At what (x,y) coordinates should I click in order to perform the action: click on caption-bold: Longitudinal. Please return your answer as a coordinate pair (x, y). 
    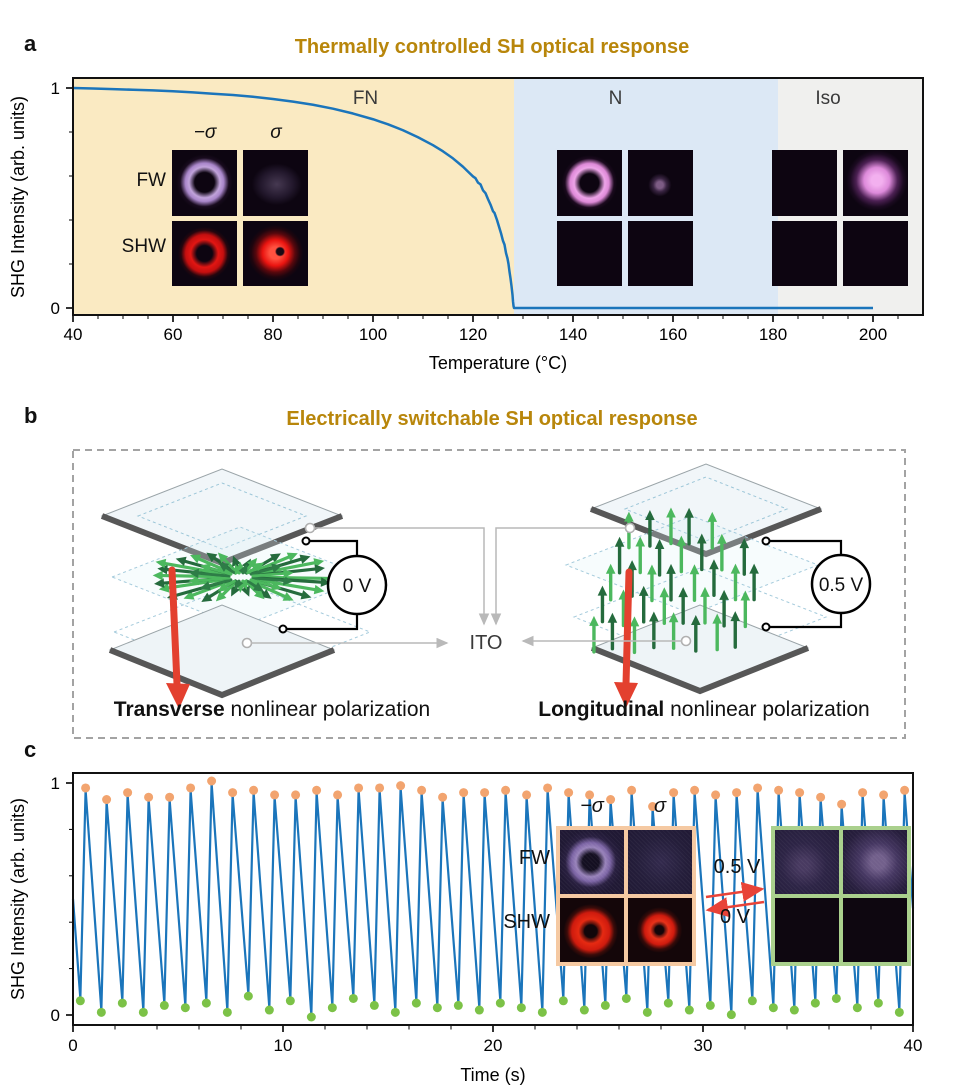
    Looking at the image, I should click on (601, 709).